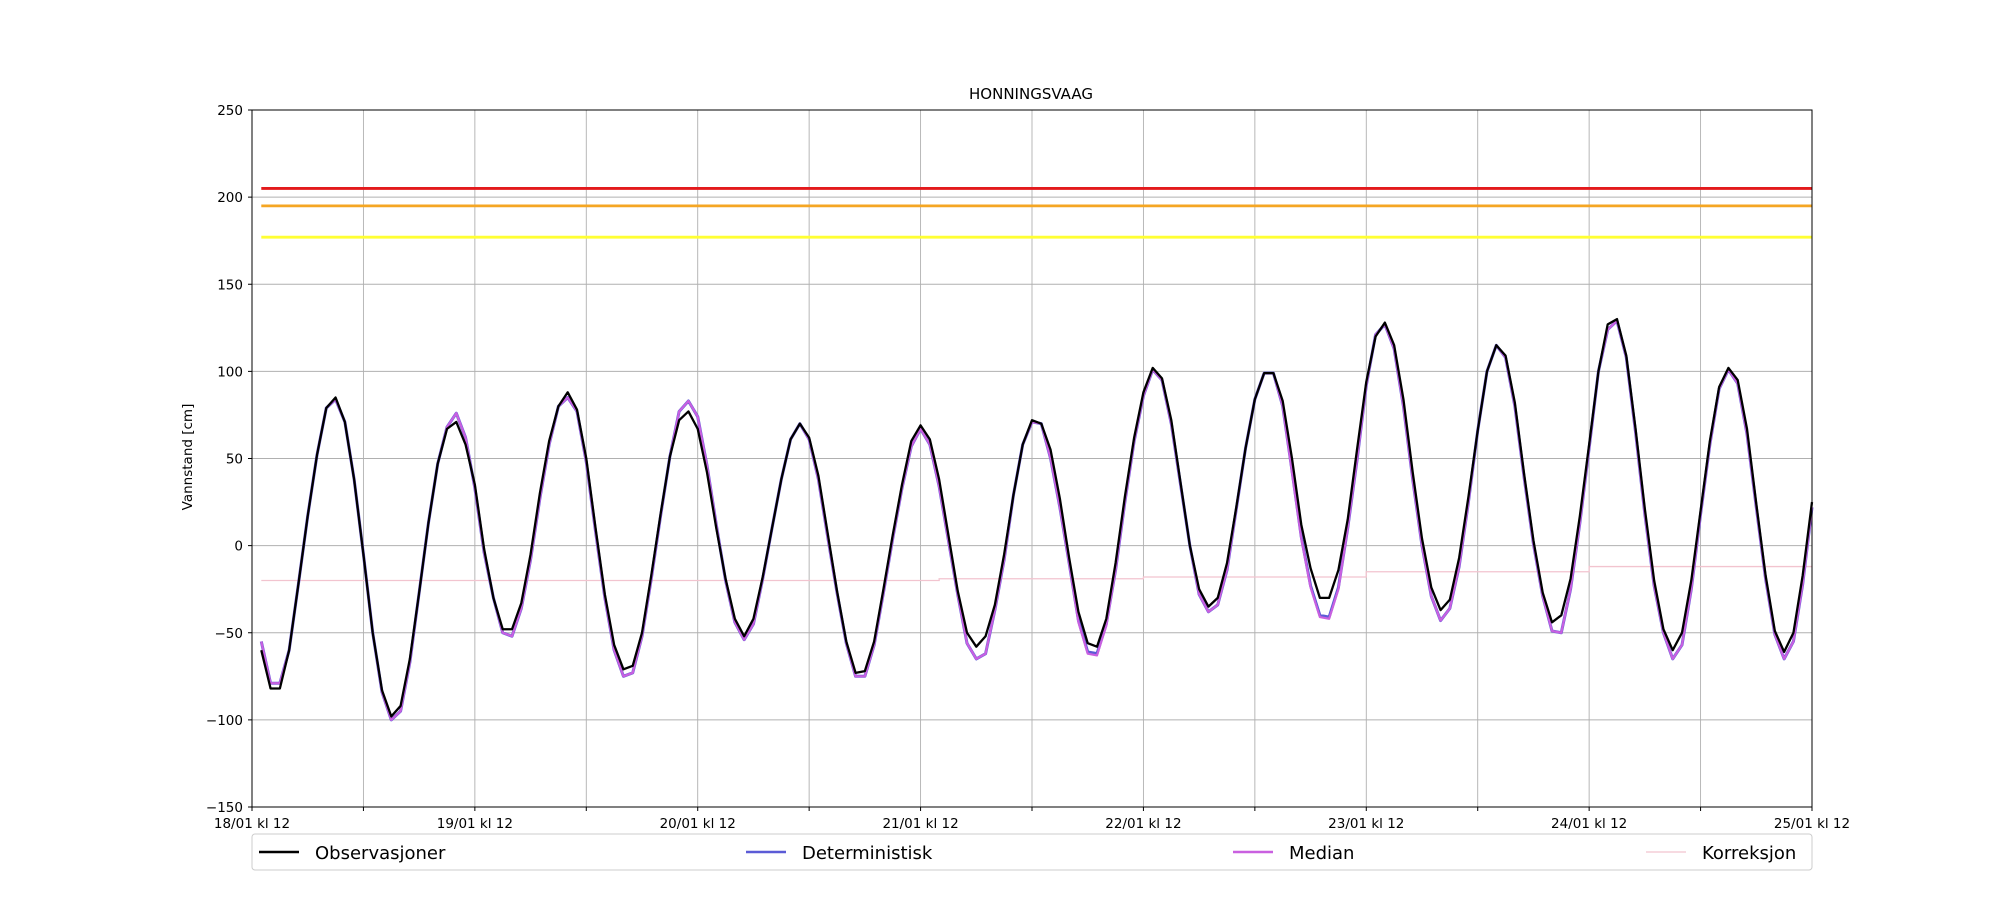 The height and width of the screenshot is (900, 2000). What do you see at coordinates (1589, 824) in the screenshot?
I see `x-tick-label: 24/01 kl 12` at bounding box center [1589, 824].